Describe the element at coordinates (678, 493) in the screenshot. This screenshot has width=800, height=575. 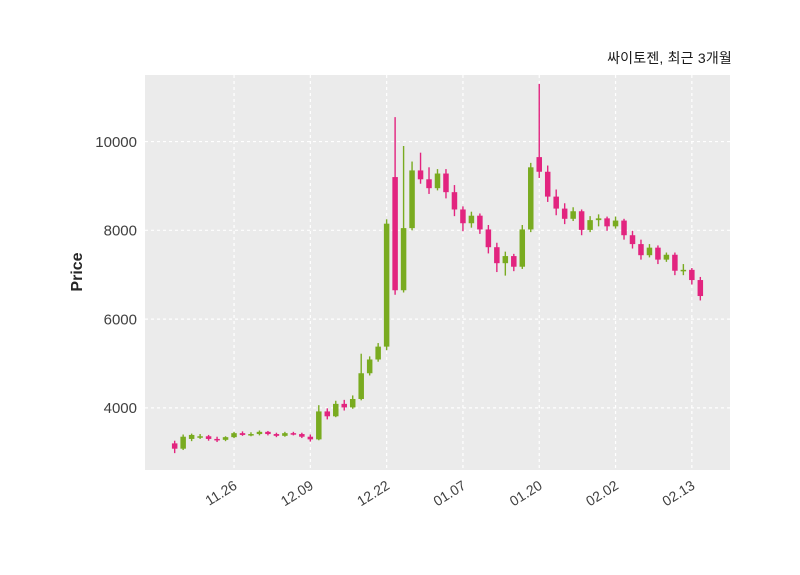
I see `x-tick-label: 02.13` at that location.